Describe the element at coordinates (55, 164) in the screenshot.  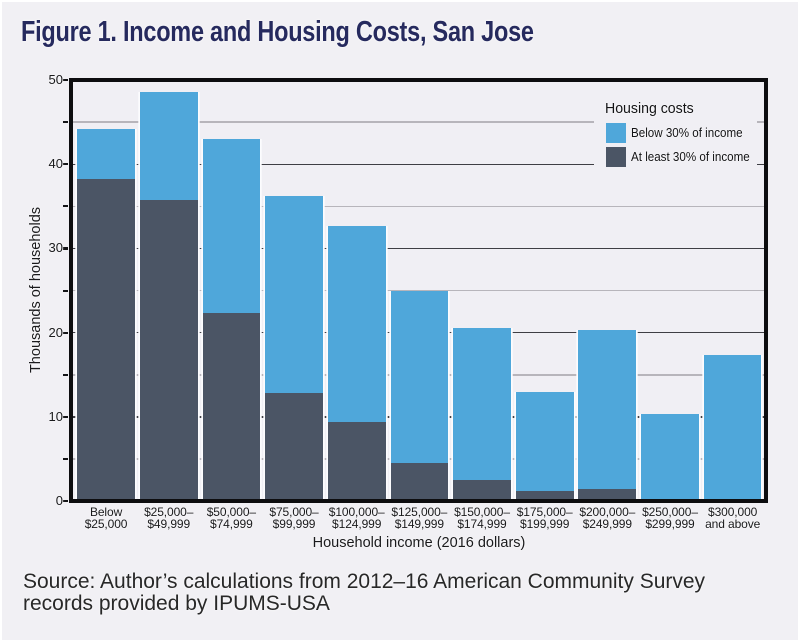
I see `y-tick-label-40: 40` at that location.